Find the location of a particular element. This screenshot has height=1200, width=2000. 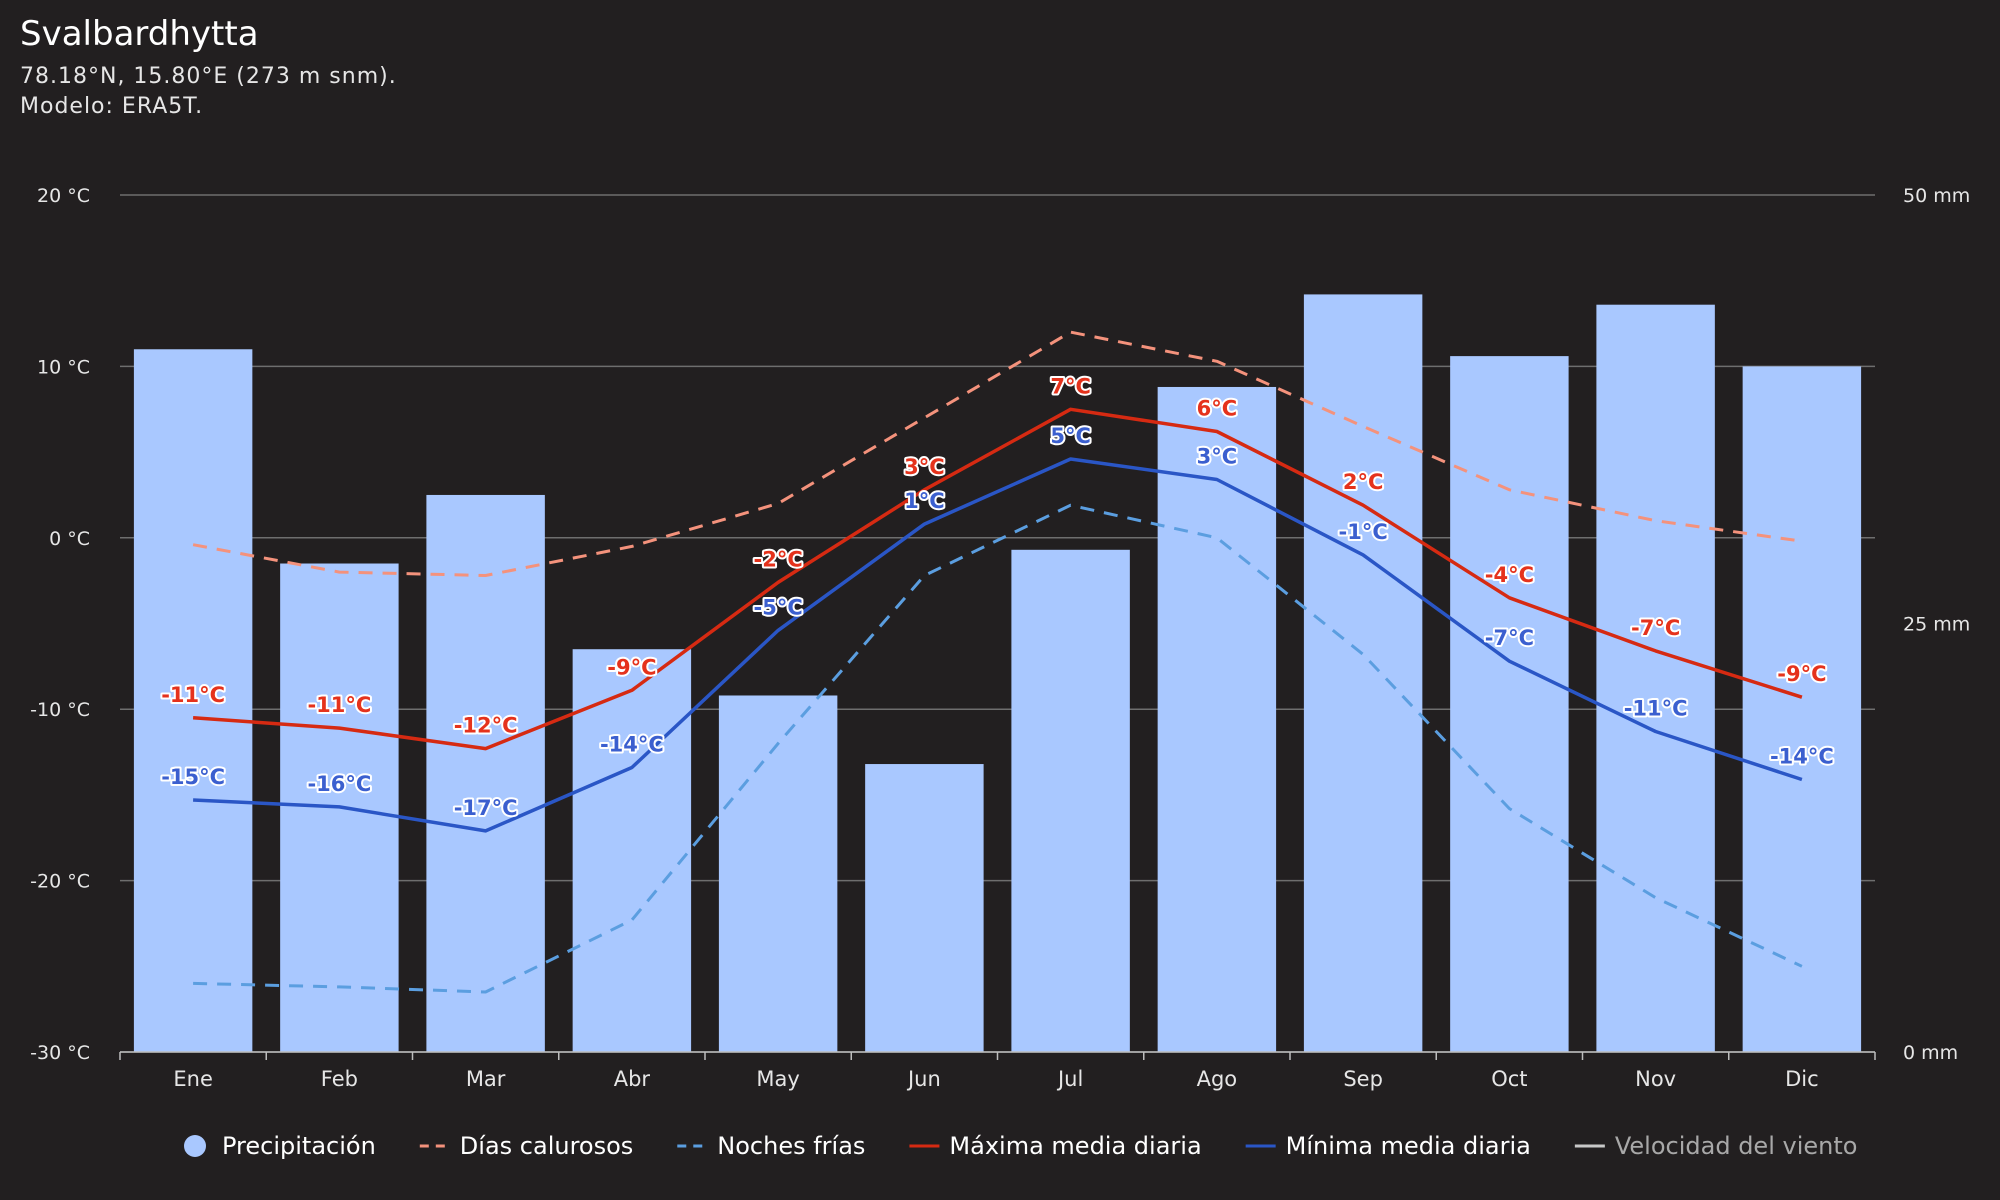

x-axis-category-label: Jul is located at coordinates (1069, 1079).